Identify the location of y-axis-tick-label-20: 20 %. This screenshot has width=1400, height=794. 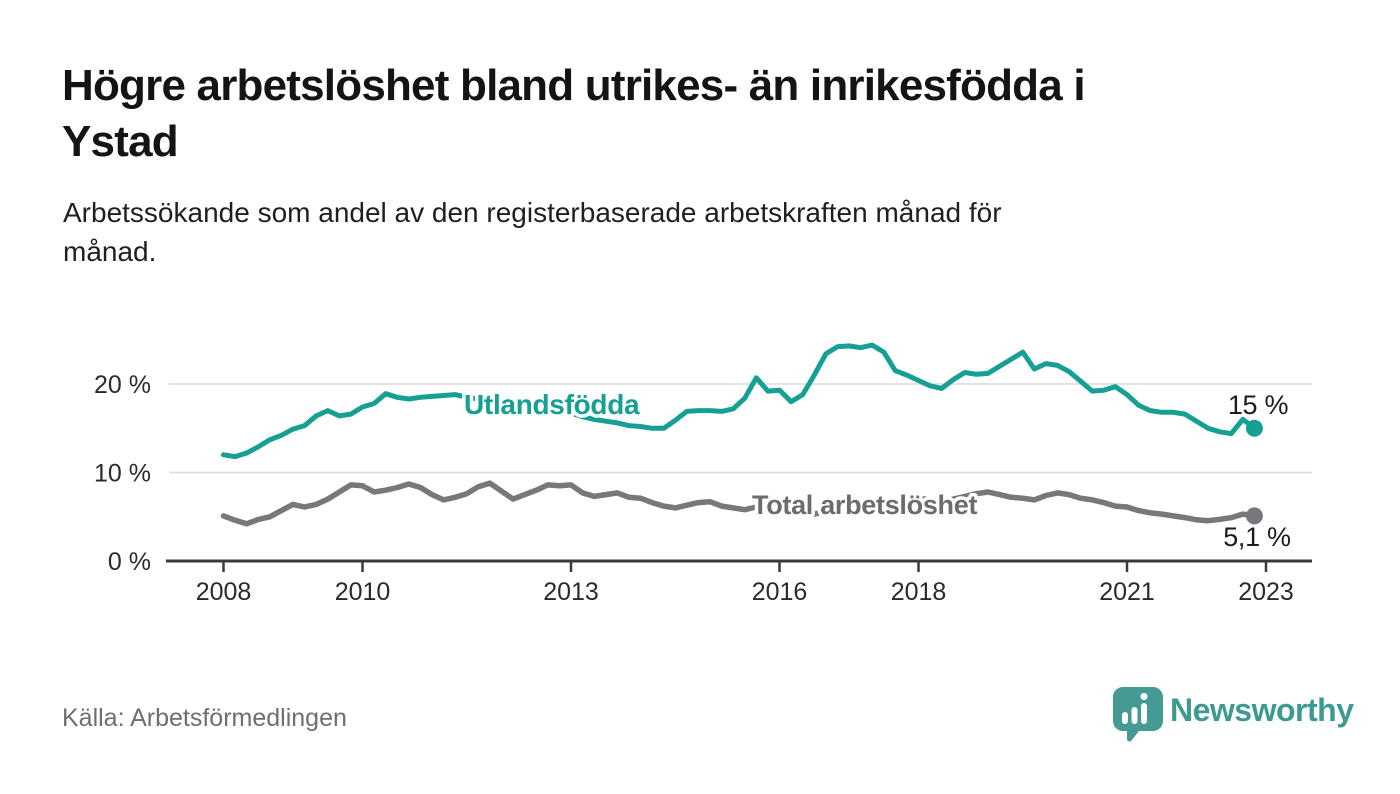
(122, 385).